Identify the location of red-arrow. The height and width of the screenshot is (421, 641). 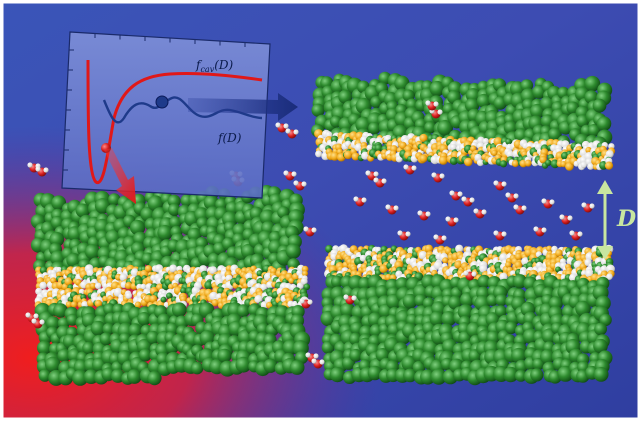
(120, 176).